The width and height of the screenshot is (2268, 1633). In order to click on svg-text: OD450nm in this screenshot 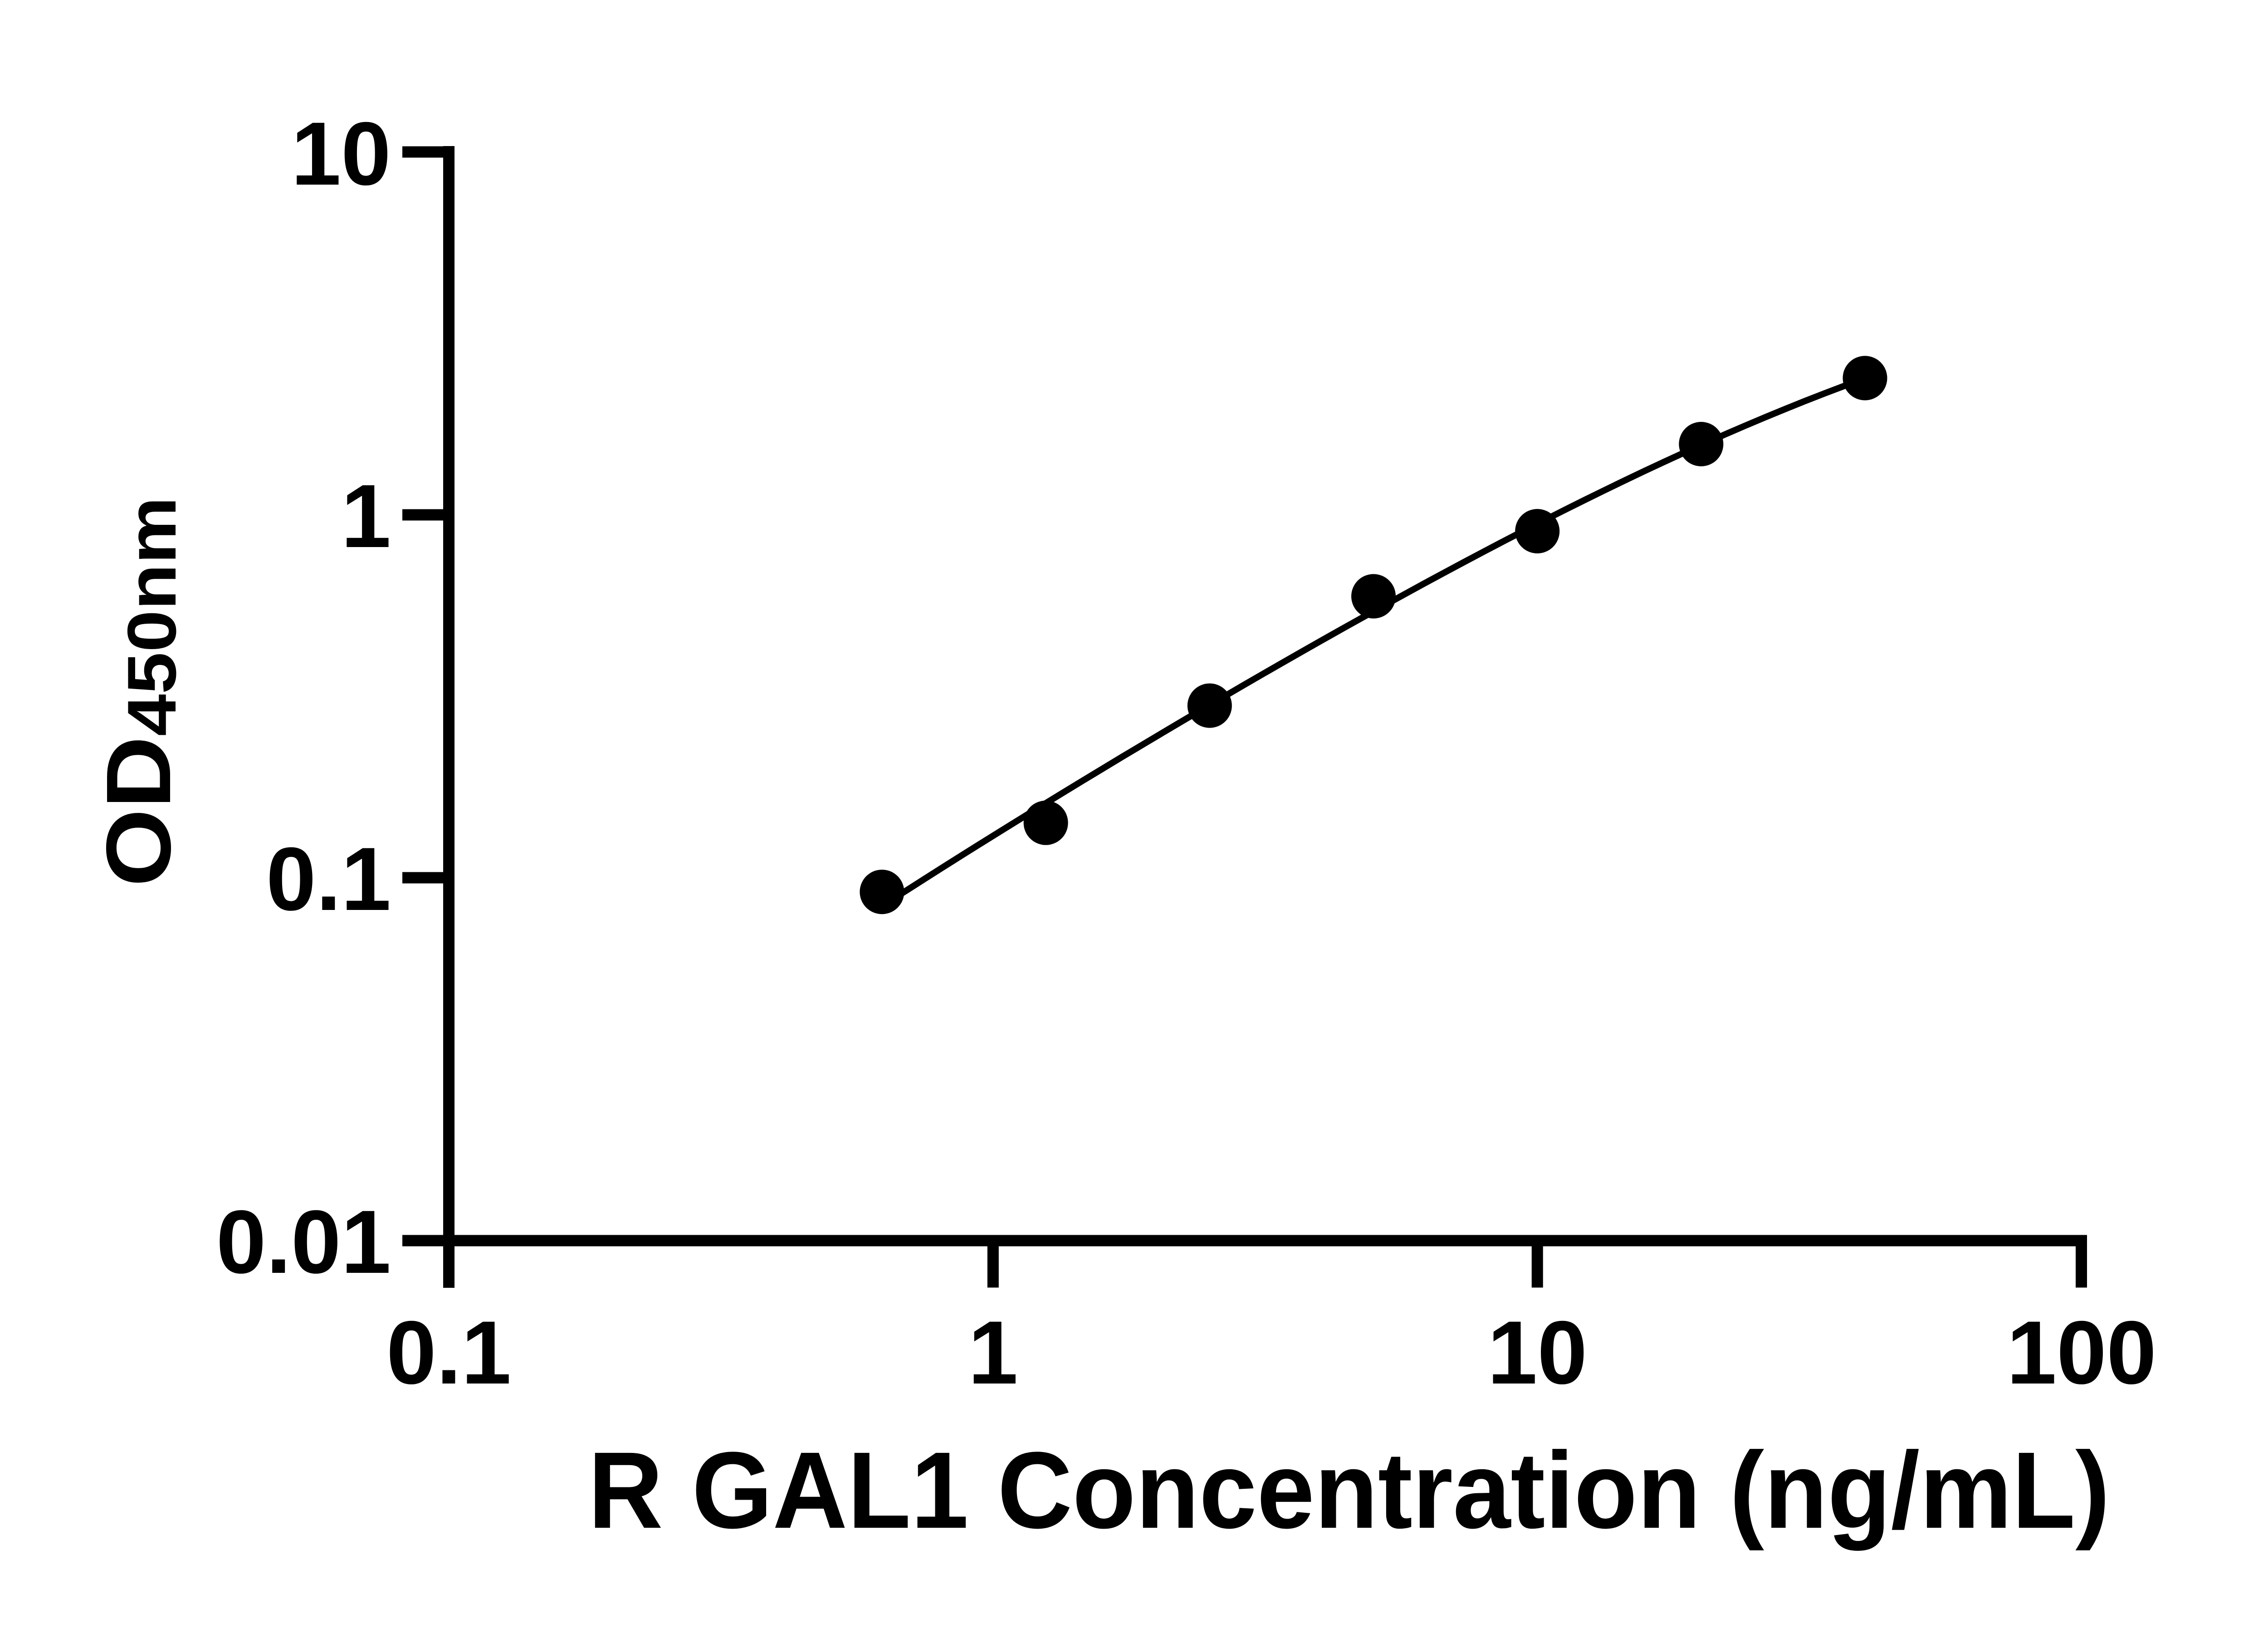, I will do `click(139, 692)`.